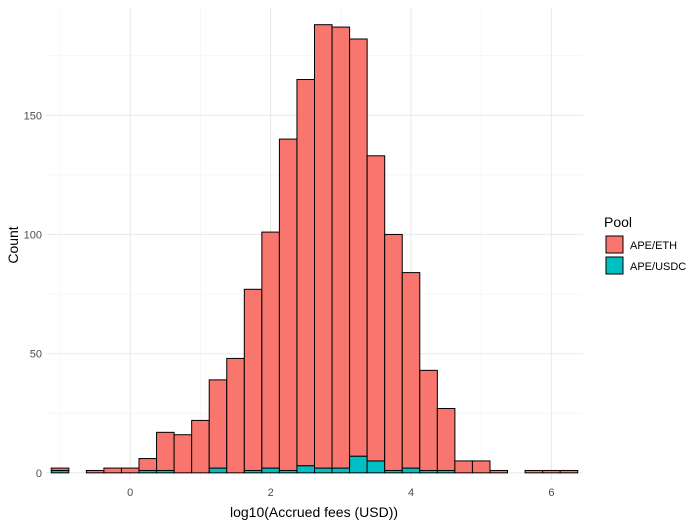 The height and width of the screenshot is (525, 700). Describe the element at coordinates (653, 246) in the screenshot. I see `legend-label: APE/ETH` at that location.